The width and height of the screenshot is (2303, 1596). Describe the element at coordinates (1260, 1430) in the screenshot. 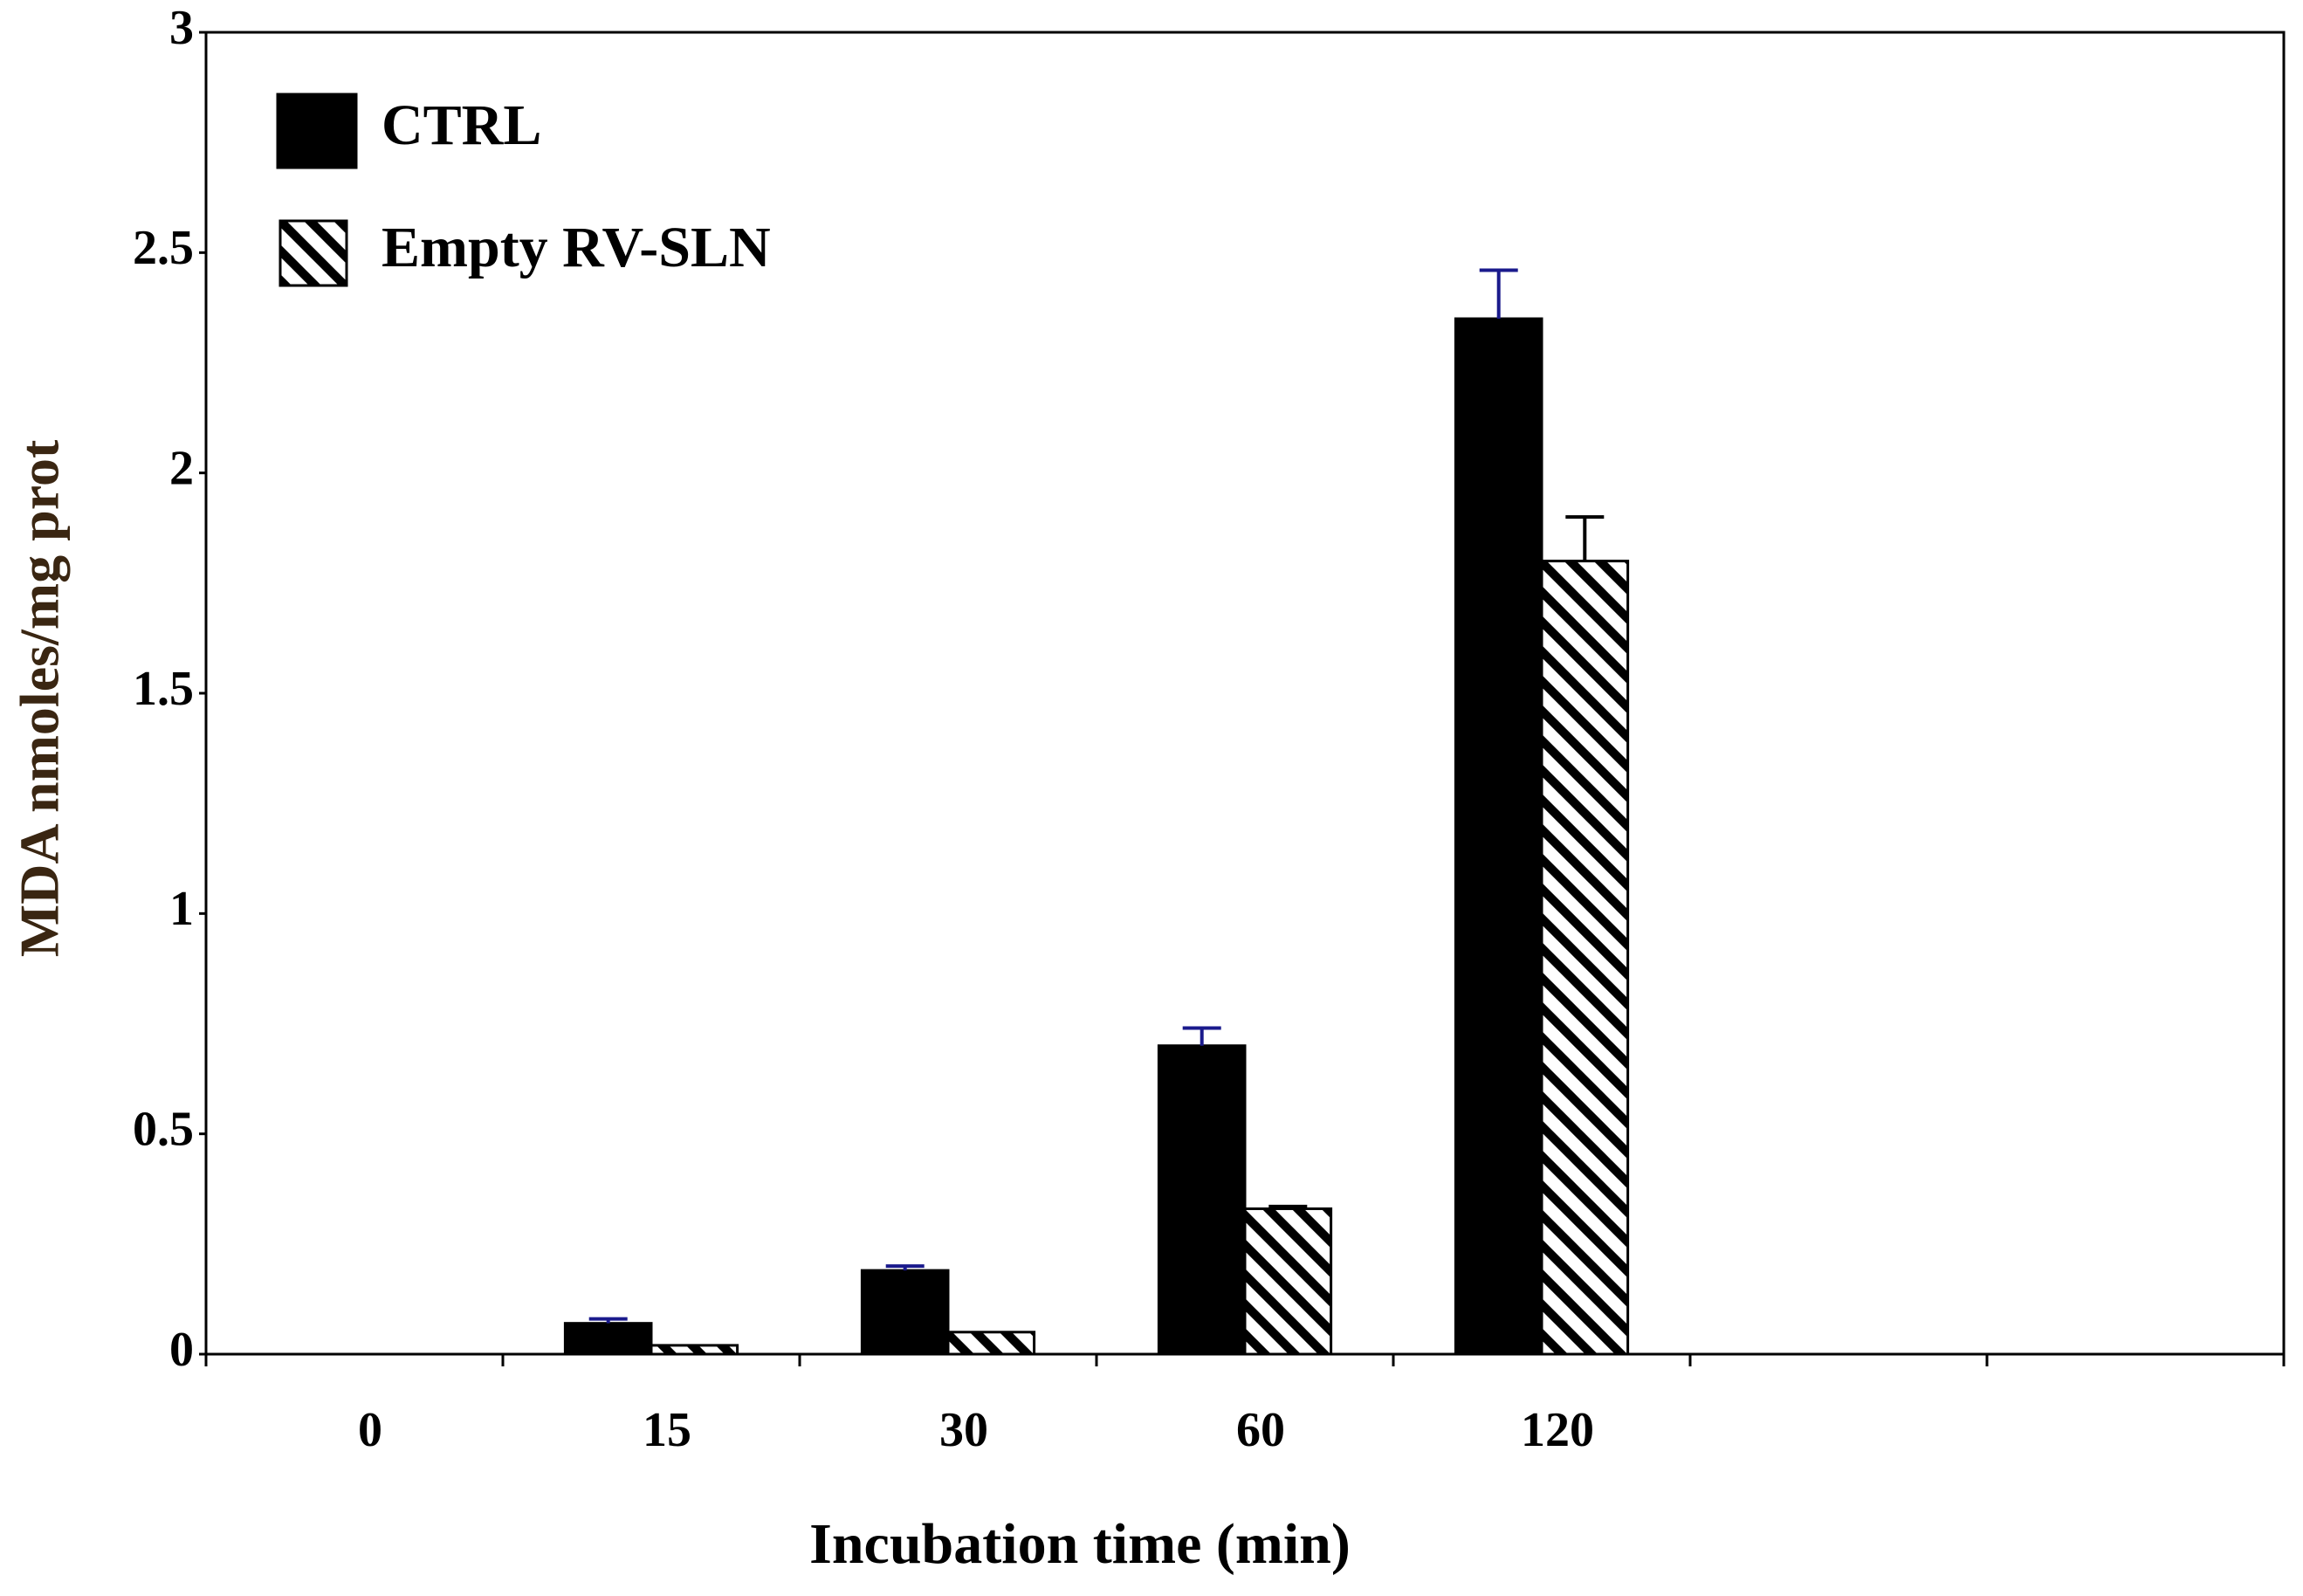

I see `x-tick-label: 60` at that location.